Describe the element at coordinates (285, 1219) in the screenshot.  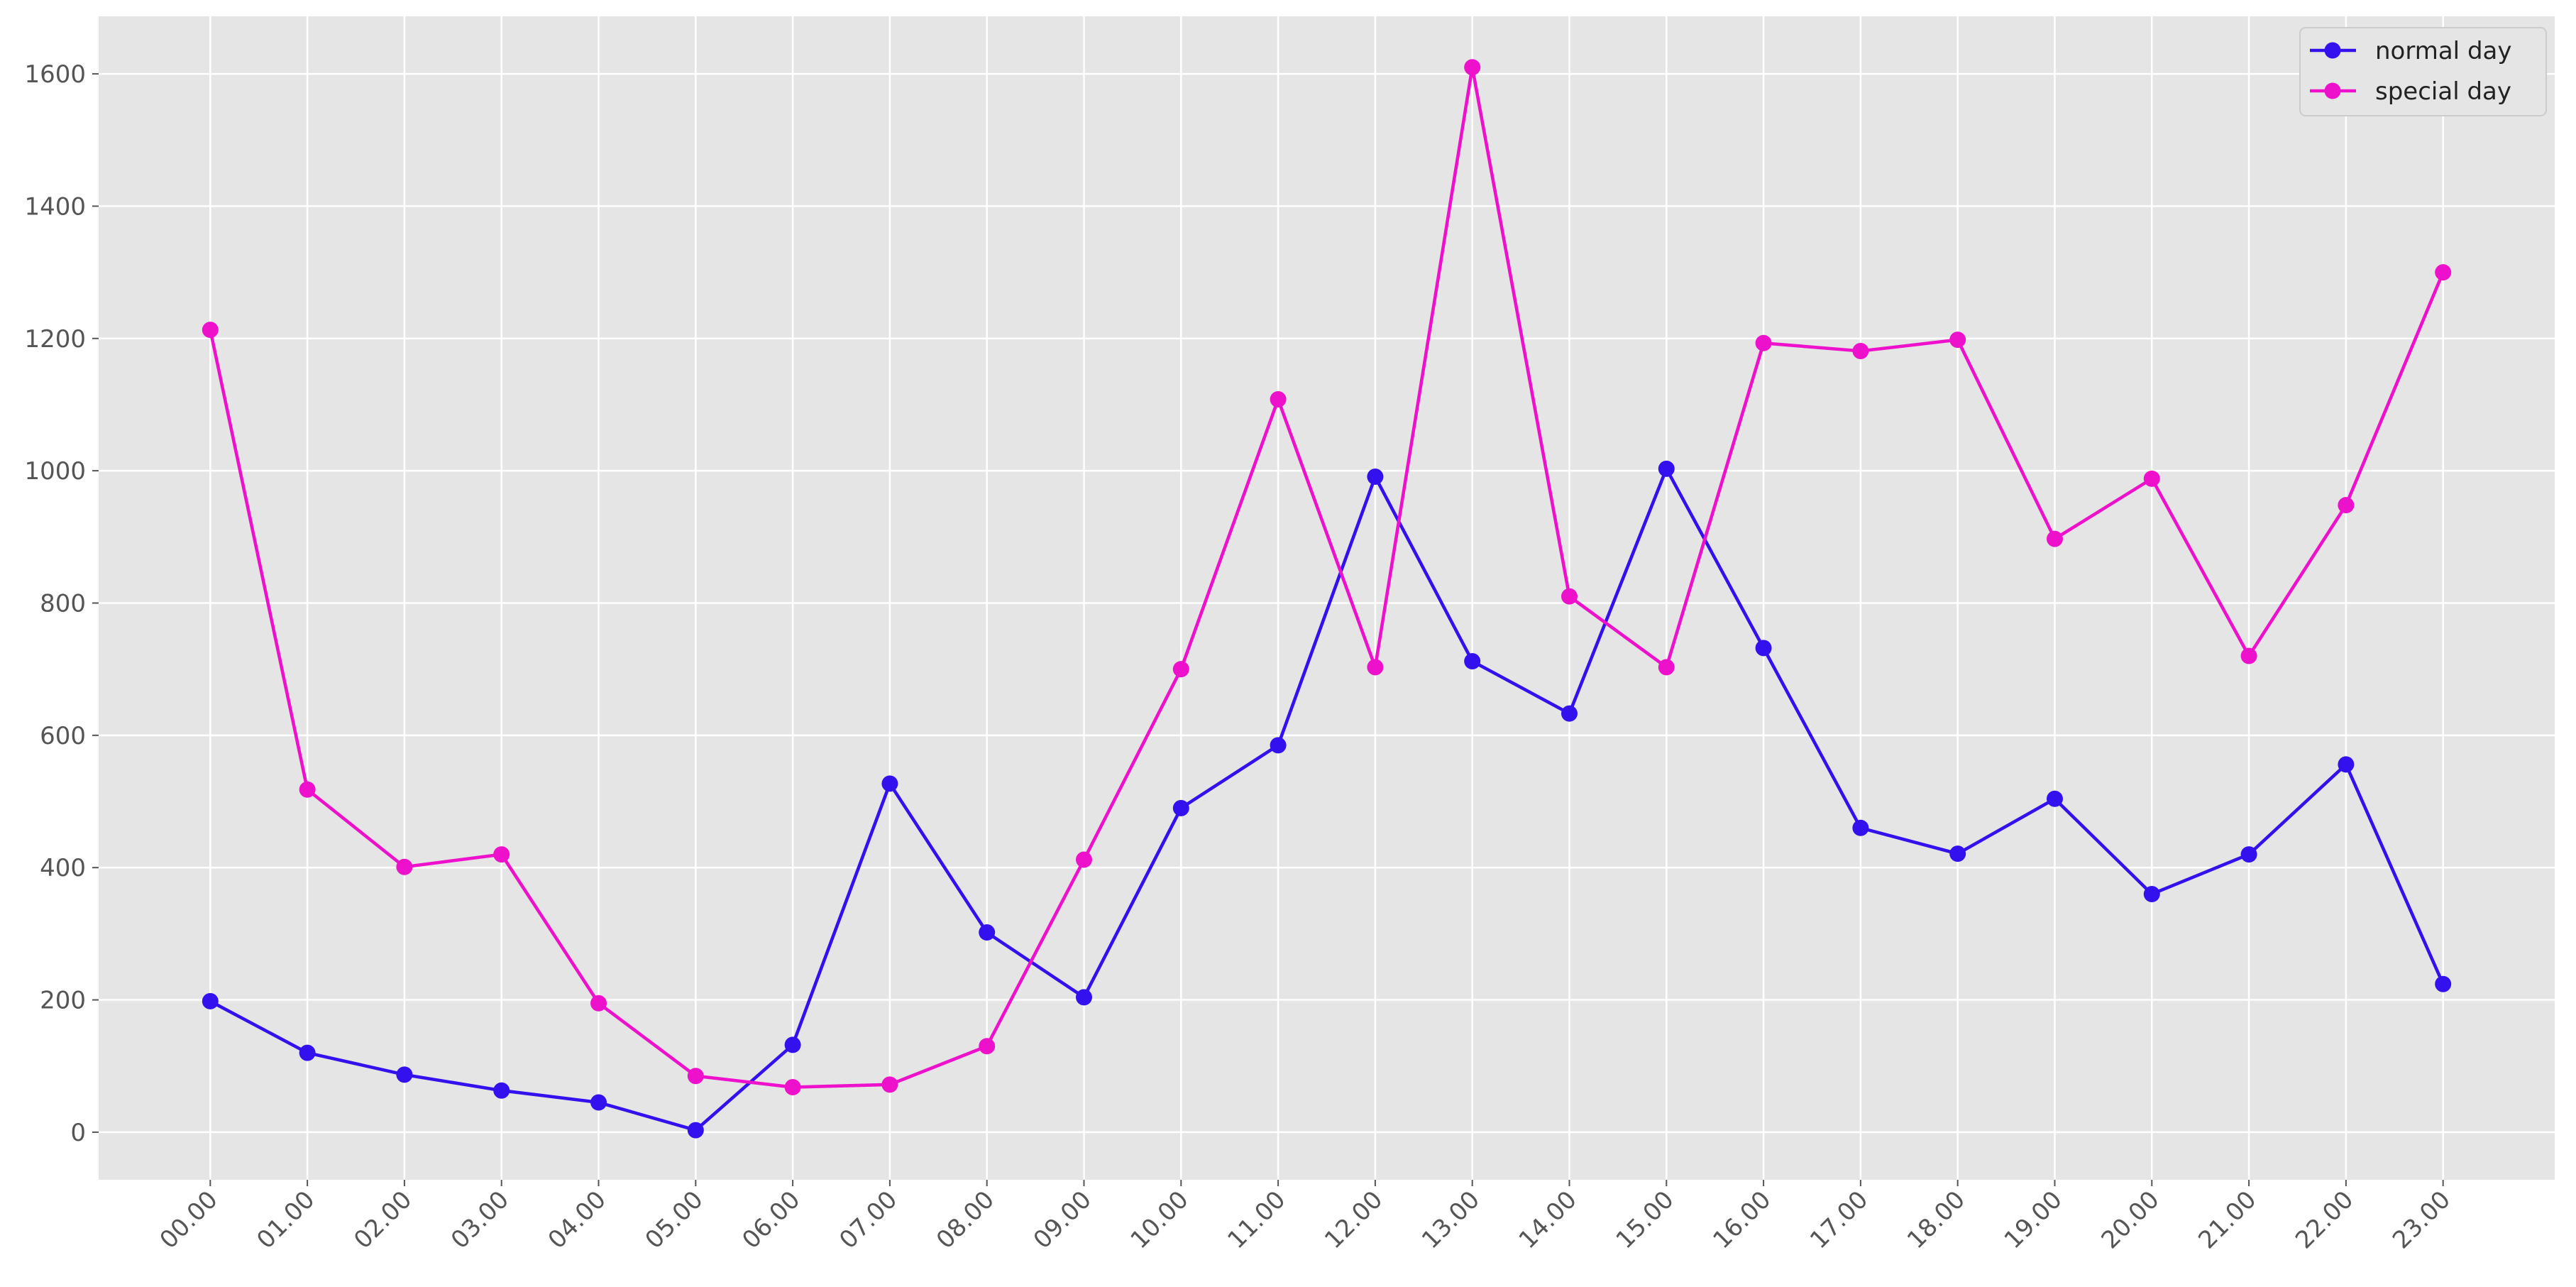
I see `x-tick-label: 01.00` at that location.